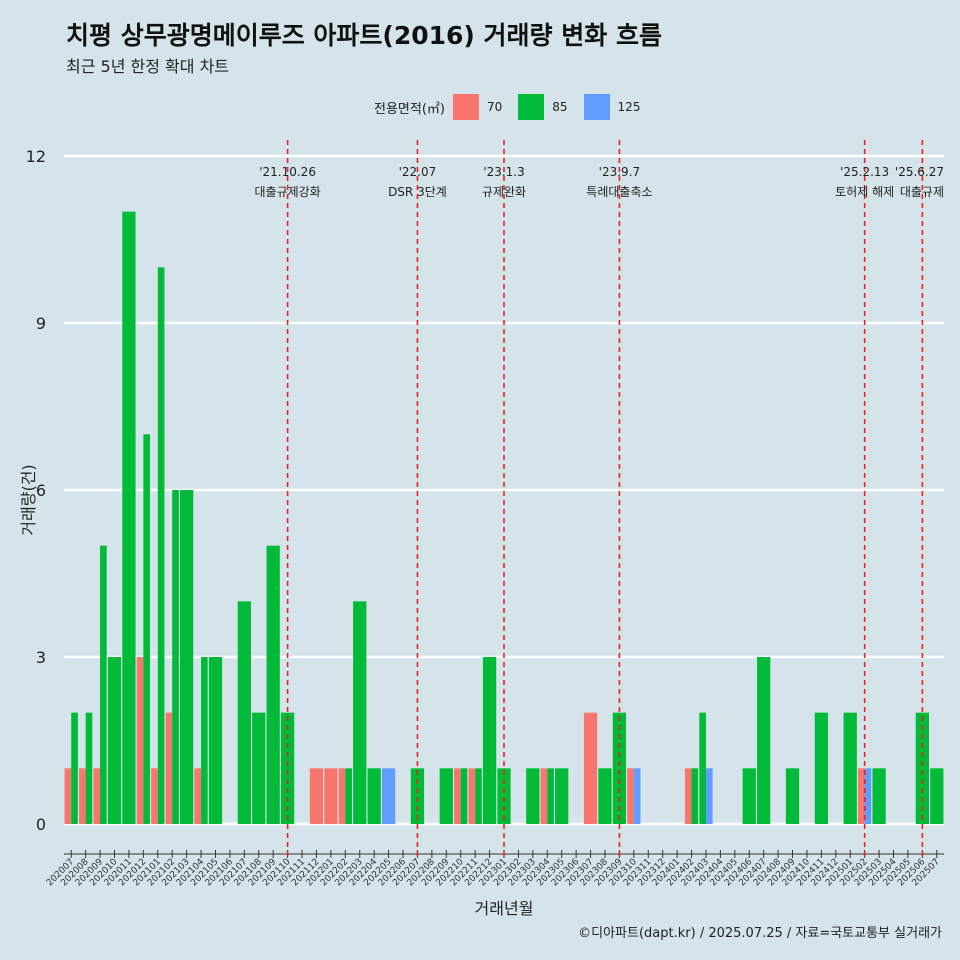 The image size is (960, 960). Describe the element at coordinates (864, 192) in the screenshot. I see `event-label-202502: 토허제 해제` at that location.